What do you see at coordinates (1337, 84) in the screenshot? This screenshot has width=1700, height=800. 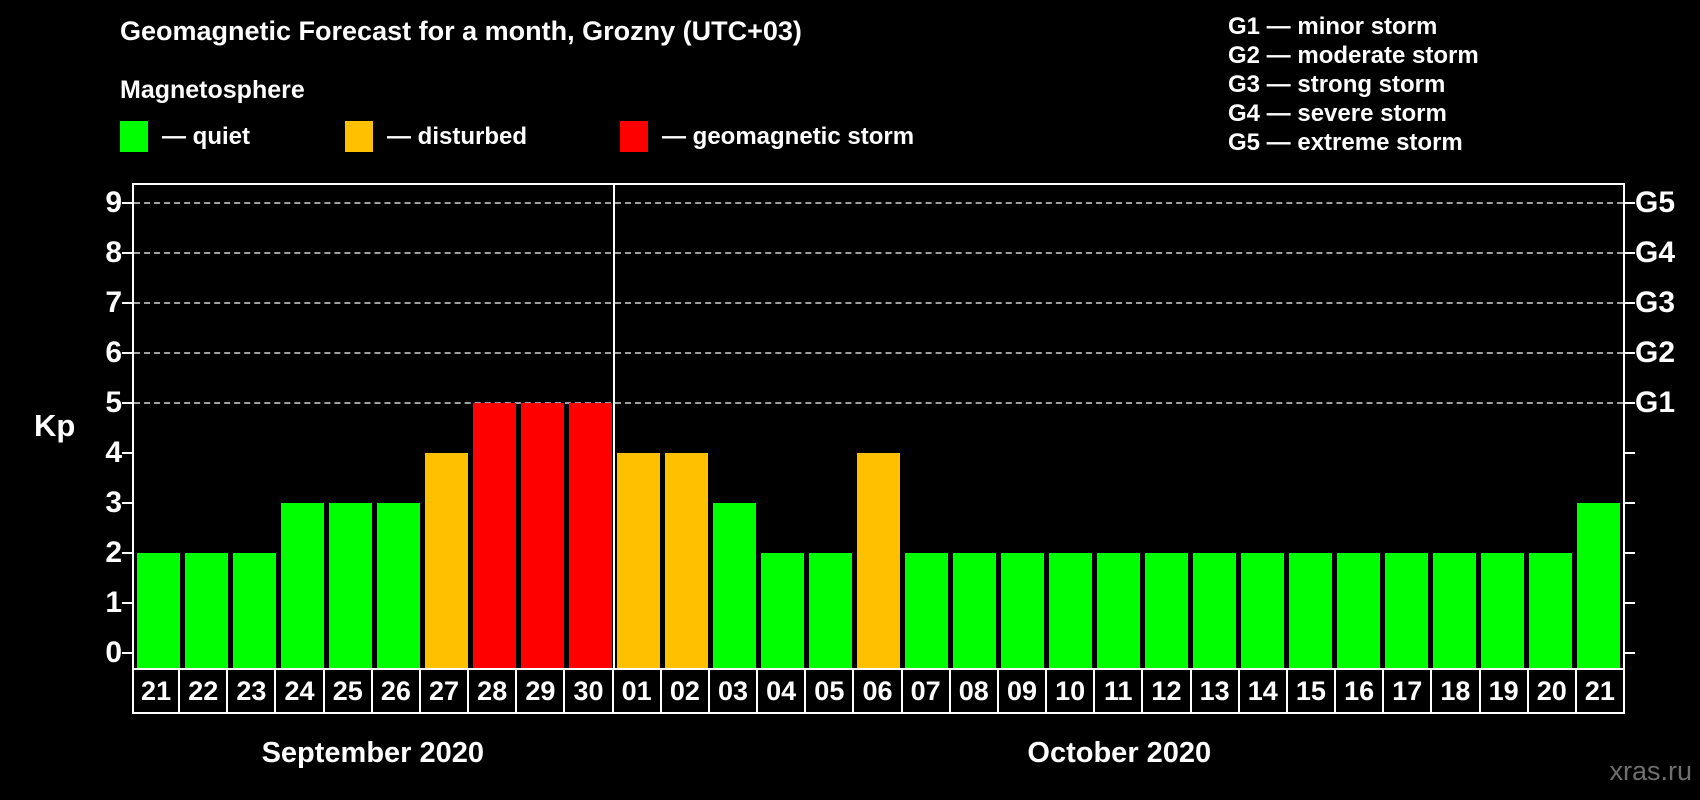 I see `g-legend-item-g3: G3 — strong storm` at bounding box center [1337, 84].